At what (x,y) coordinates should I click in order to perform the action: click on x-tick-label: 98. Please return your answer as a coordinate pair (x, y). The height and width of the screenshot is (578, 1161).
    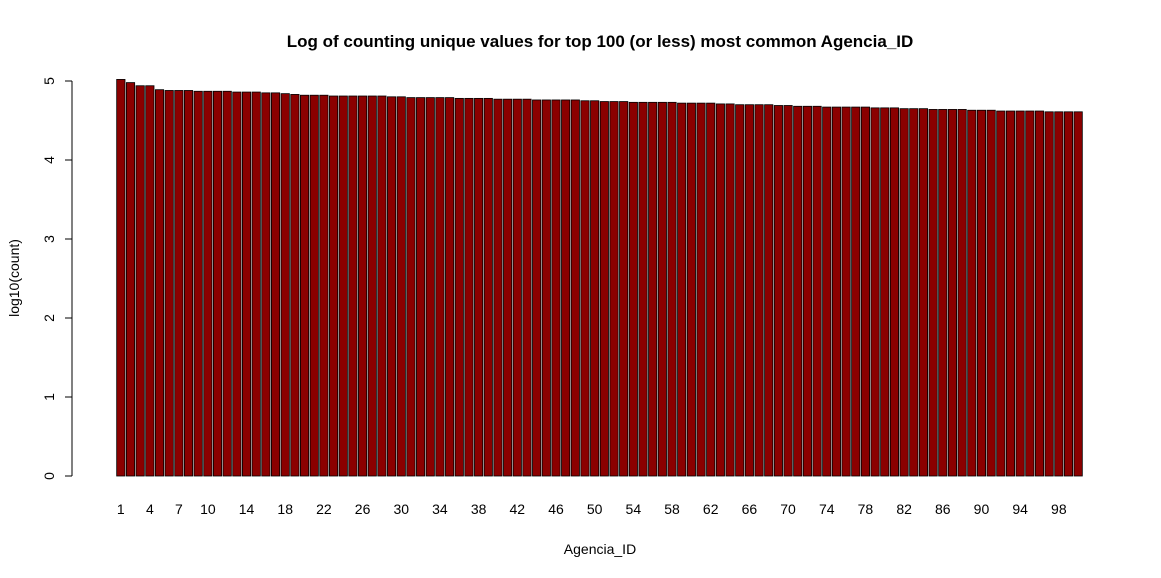
    Looking at the image, I should click on (1059, 509).